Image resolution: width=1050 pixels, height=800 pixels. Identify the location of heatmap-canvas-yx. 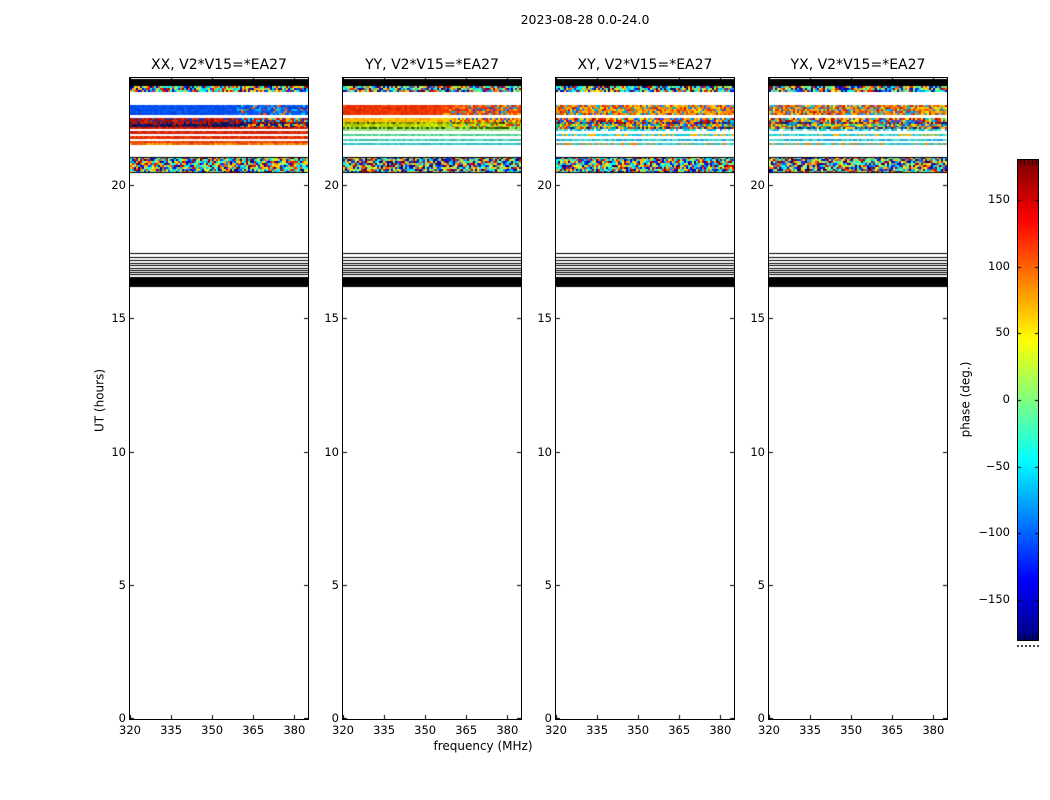
(858, 398).